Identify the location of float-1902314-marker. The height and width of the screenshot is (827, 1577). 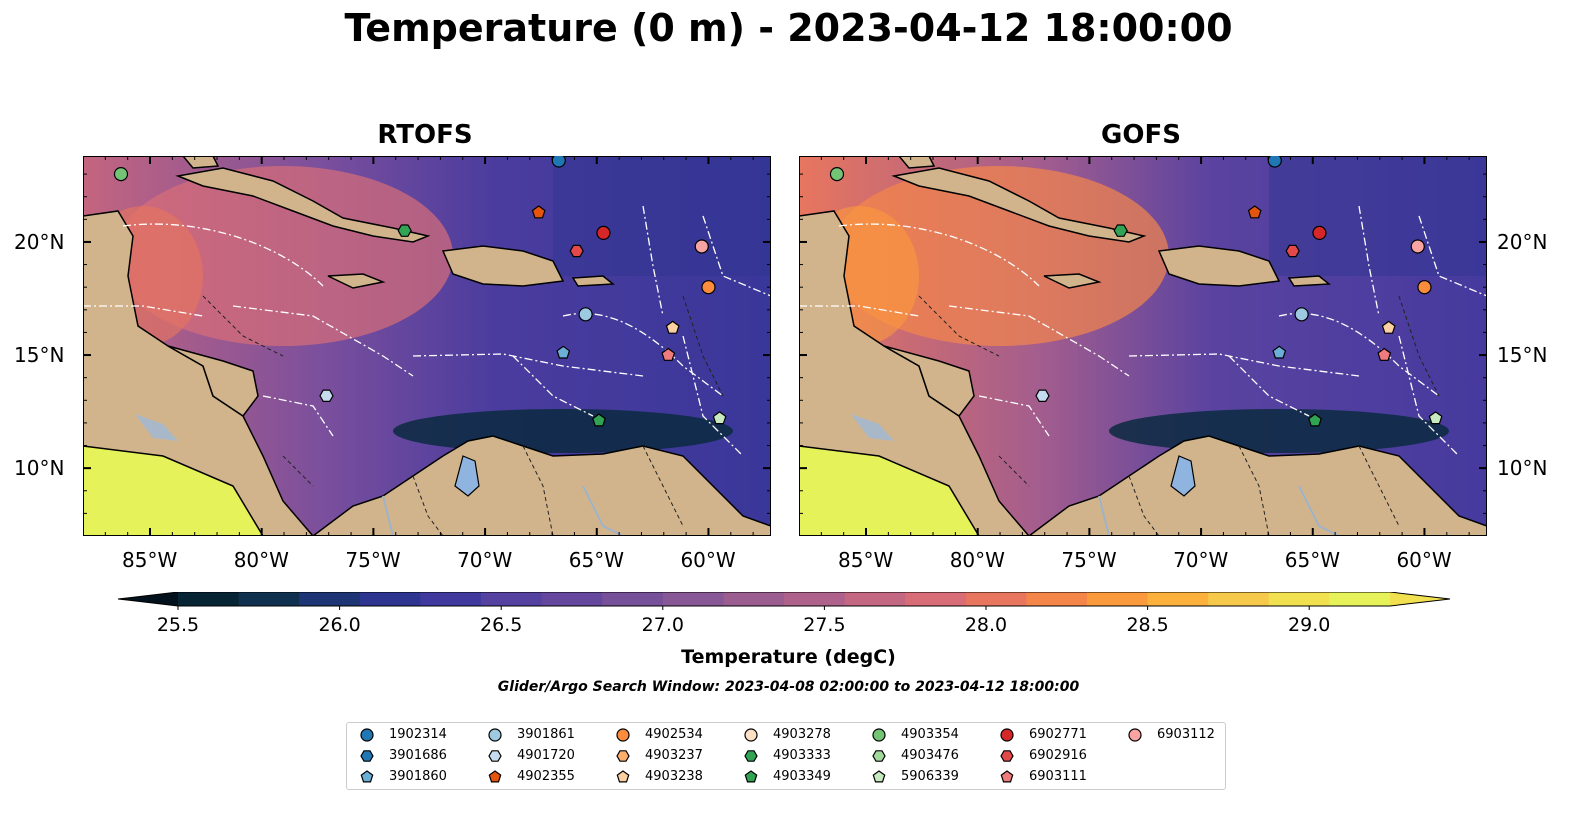
(558, 162).